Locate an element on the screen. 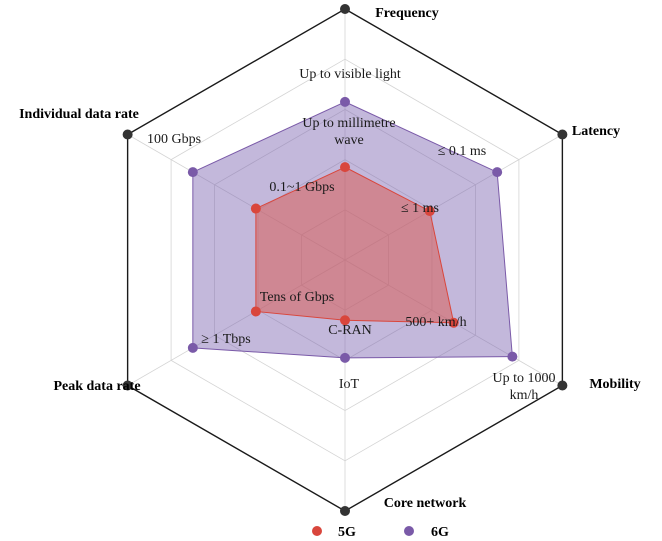 Image resolution: width=662 pixels, height=541 pixels. axis-label-6: Individual data rate is located at coordinates (79, 114).